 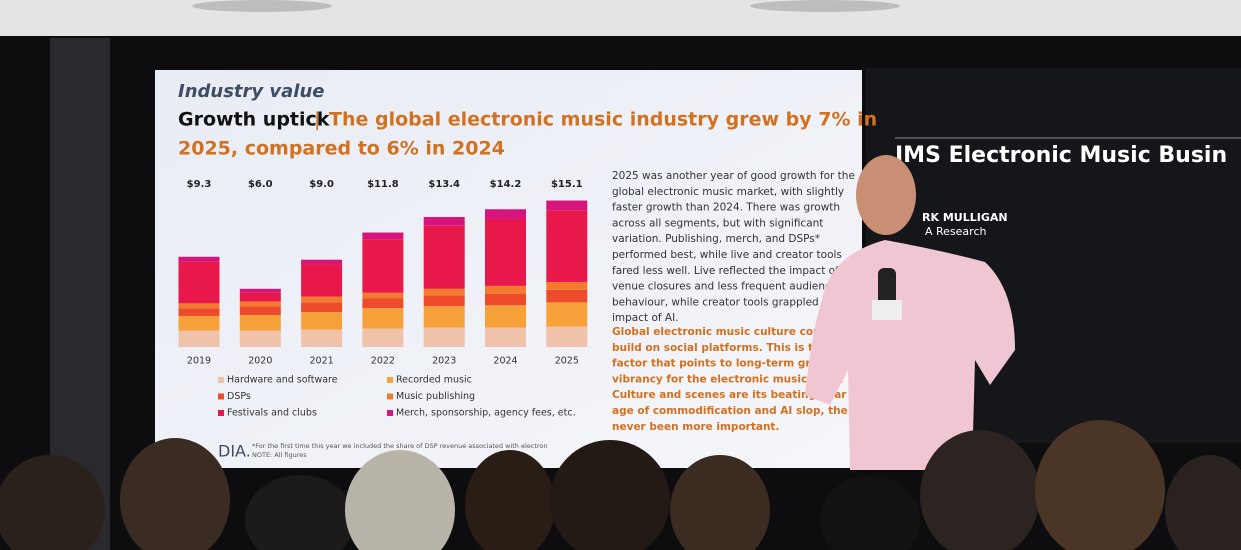 What do you see at coordinates (254, 120) in the screenshot?
I see `headline: Growth uptick` at bounding box center [254, 120].